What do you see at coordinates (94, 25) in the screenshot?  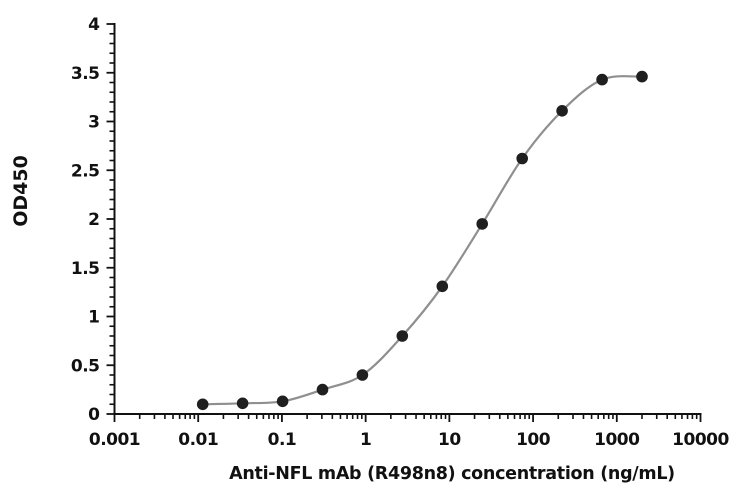 I see `y-tick-label: 4` at bounding box center [94, 25].